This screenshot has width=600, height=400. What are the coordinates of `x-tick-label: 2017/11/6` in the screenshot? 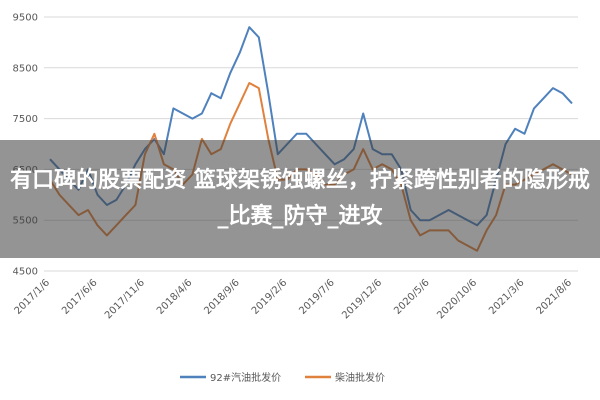 It's located at (125, 299).